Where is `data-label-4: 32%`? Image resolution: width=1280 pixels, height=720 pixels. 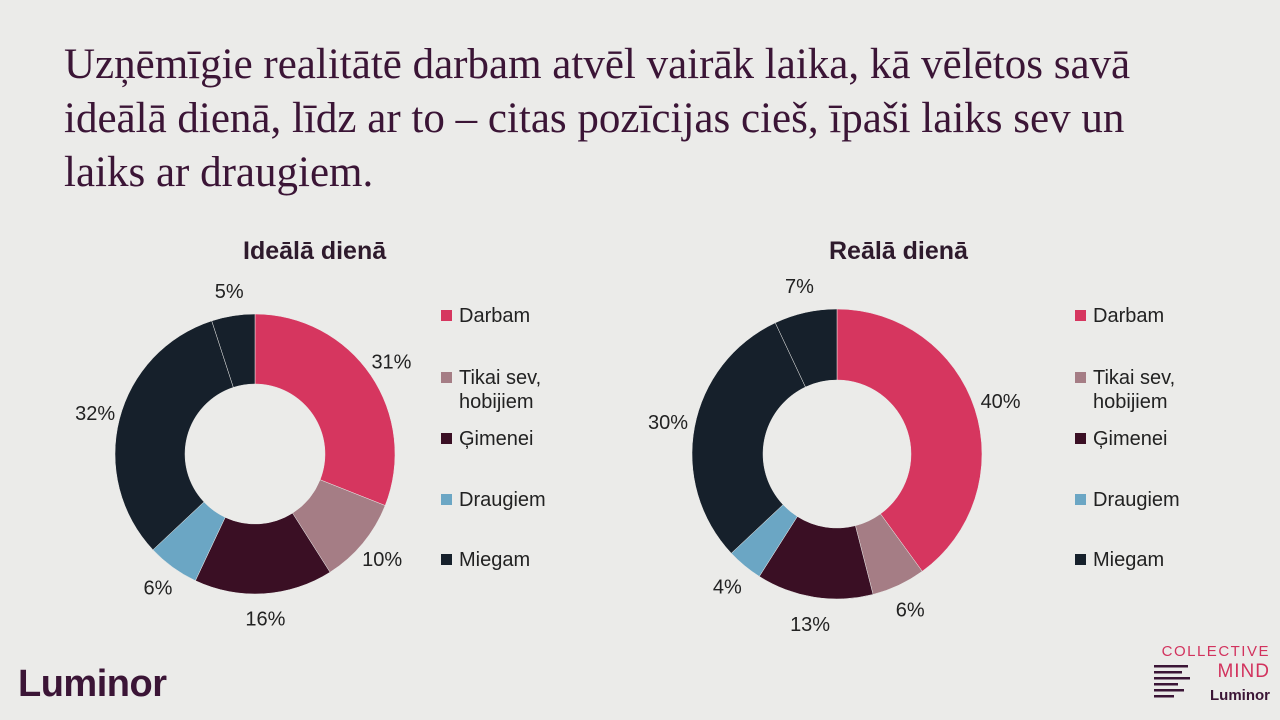
data-label-4: 32% is located at coordinates (95, 414).